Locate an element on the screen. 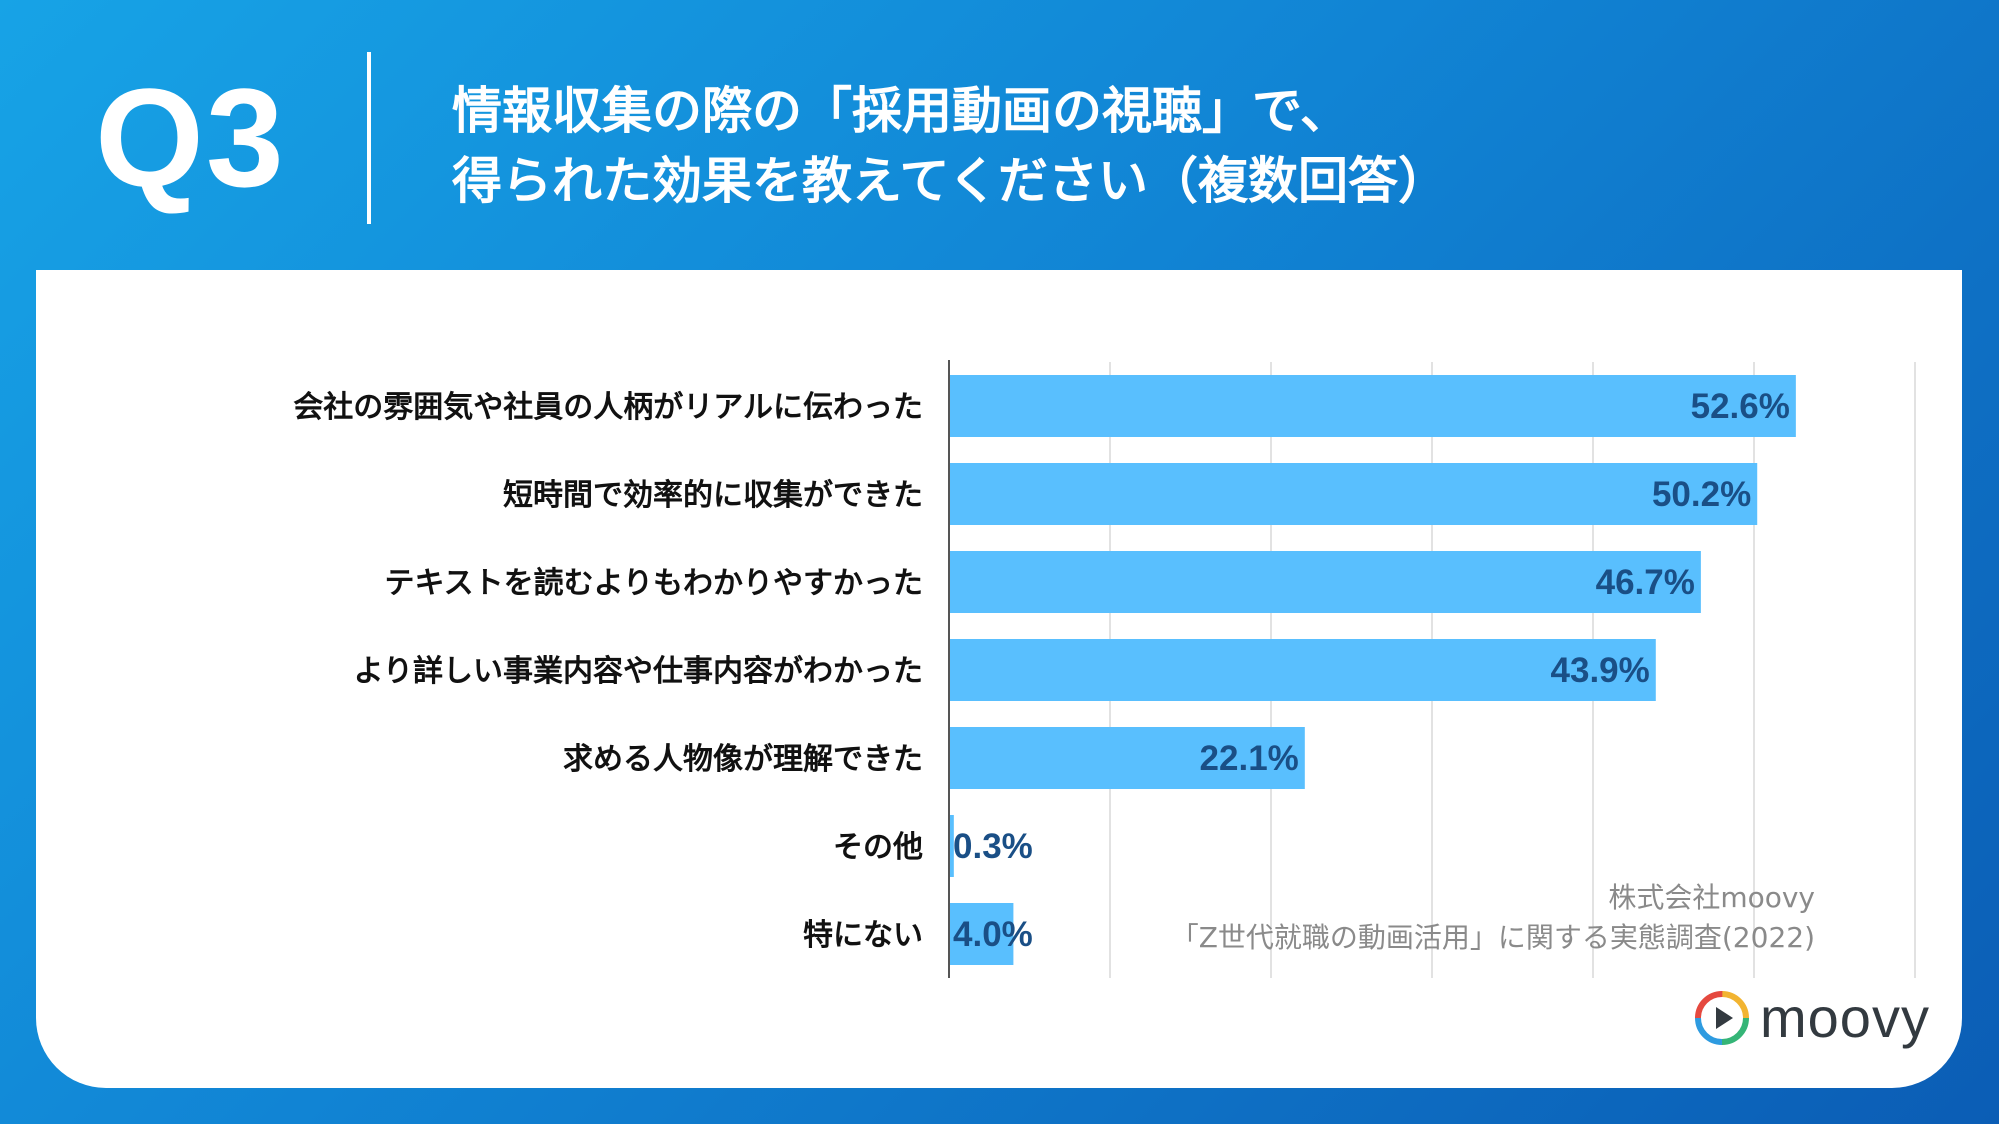  moovy-logo: moovy is located at coordinates (1811, 1018).